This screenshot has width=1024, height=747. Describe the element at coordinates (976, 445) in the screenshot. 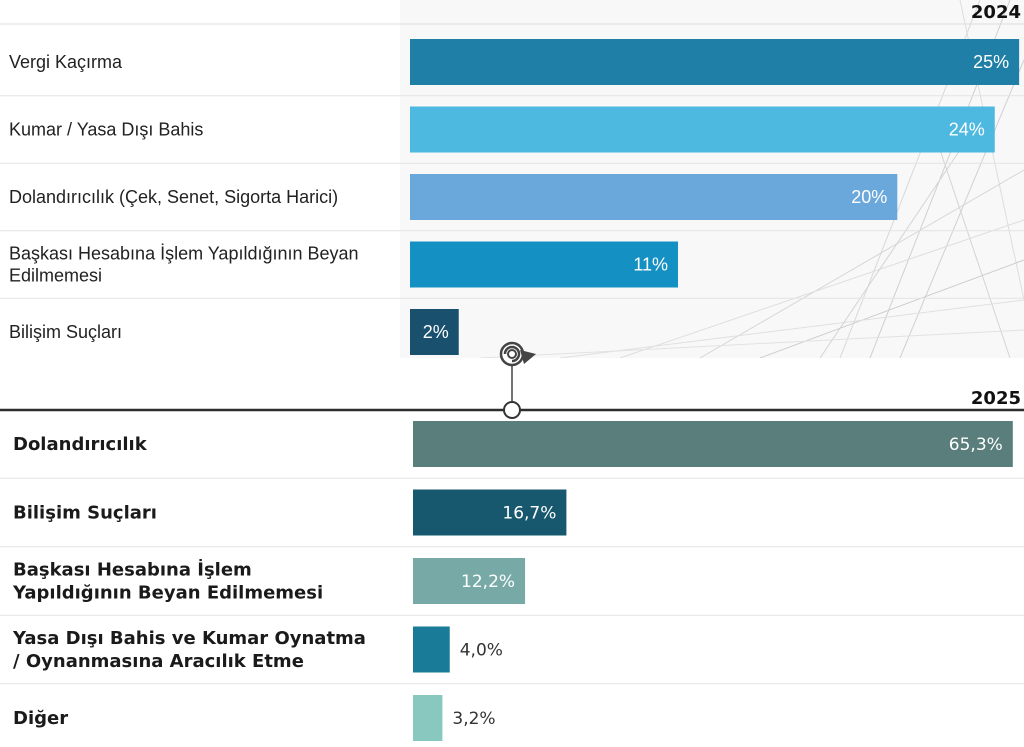

I see `value-label-dolandiricilik: 65,3%` at that location.